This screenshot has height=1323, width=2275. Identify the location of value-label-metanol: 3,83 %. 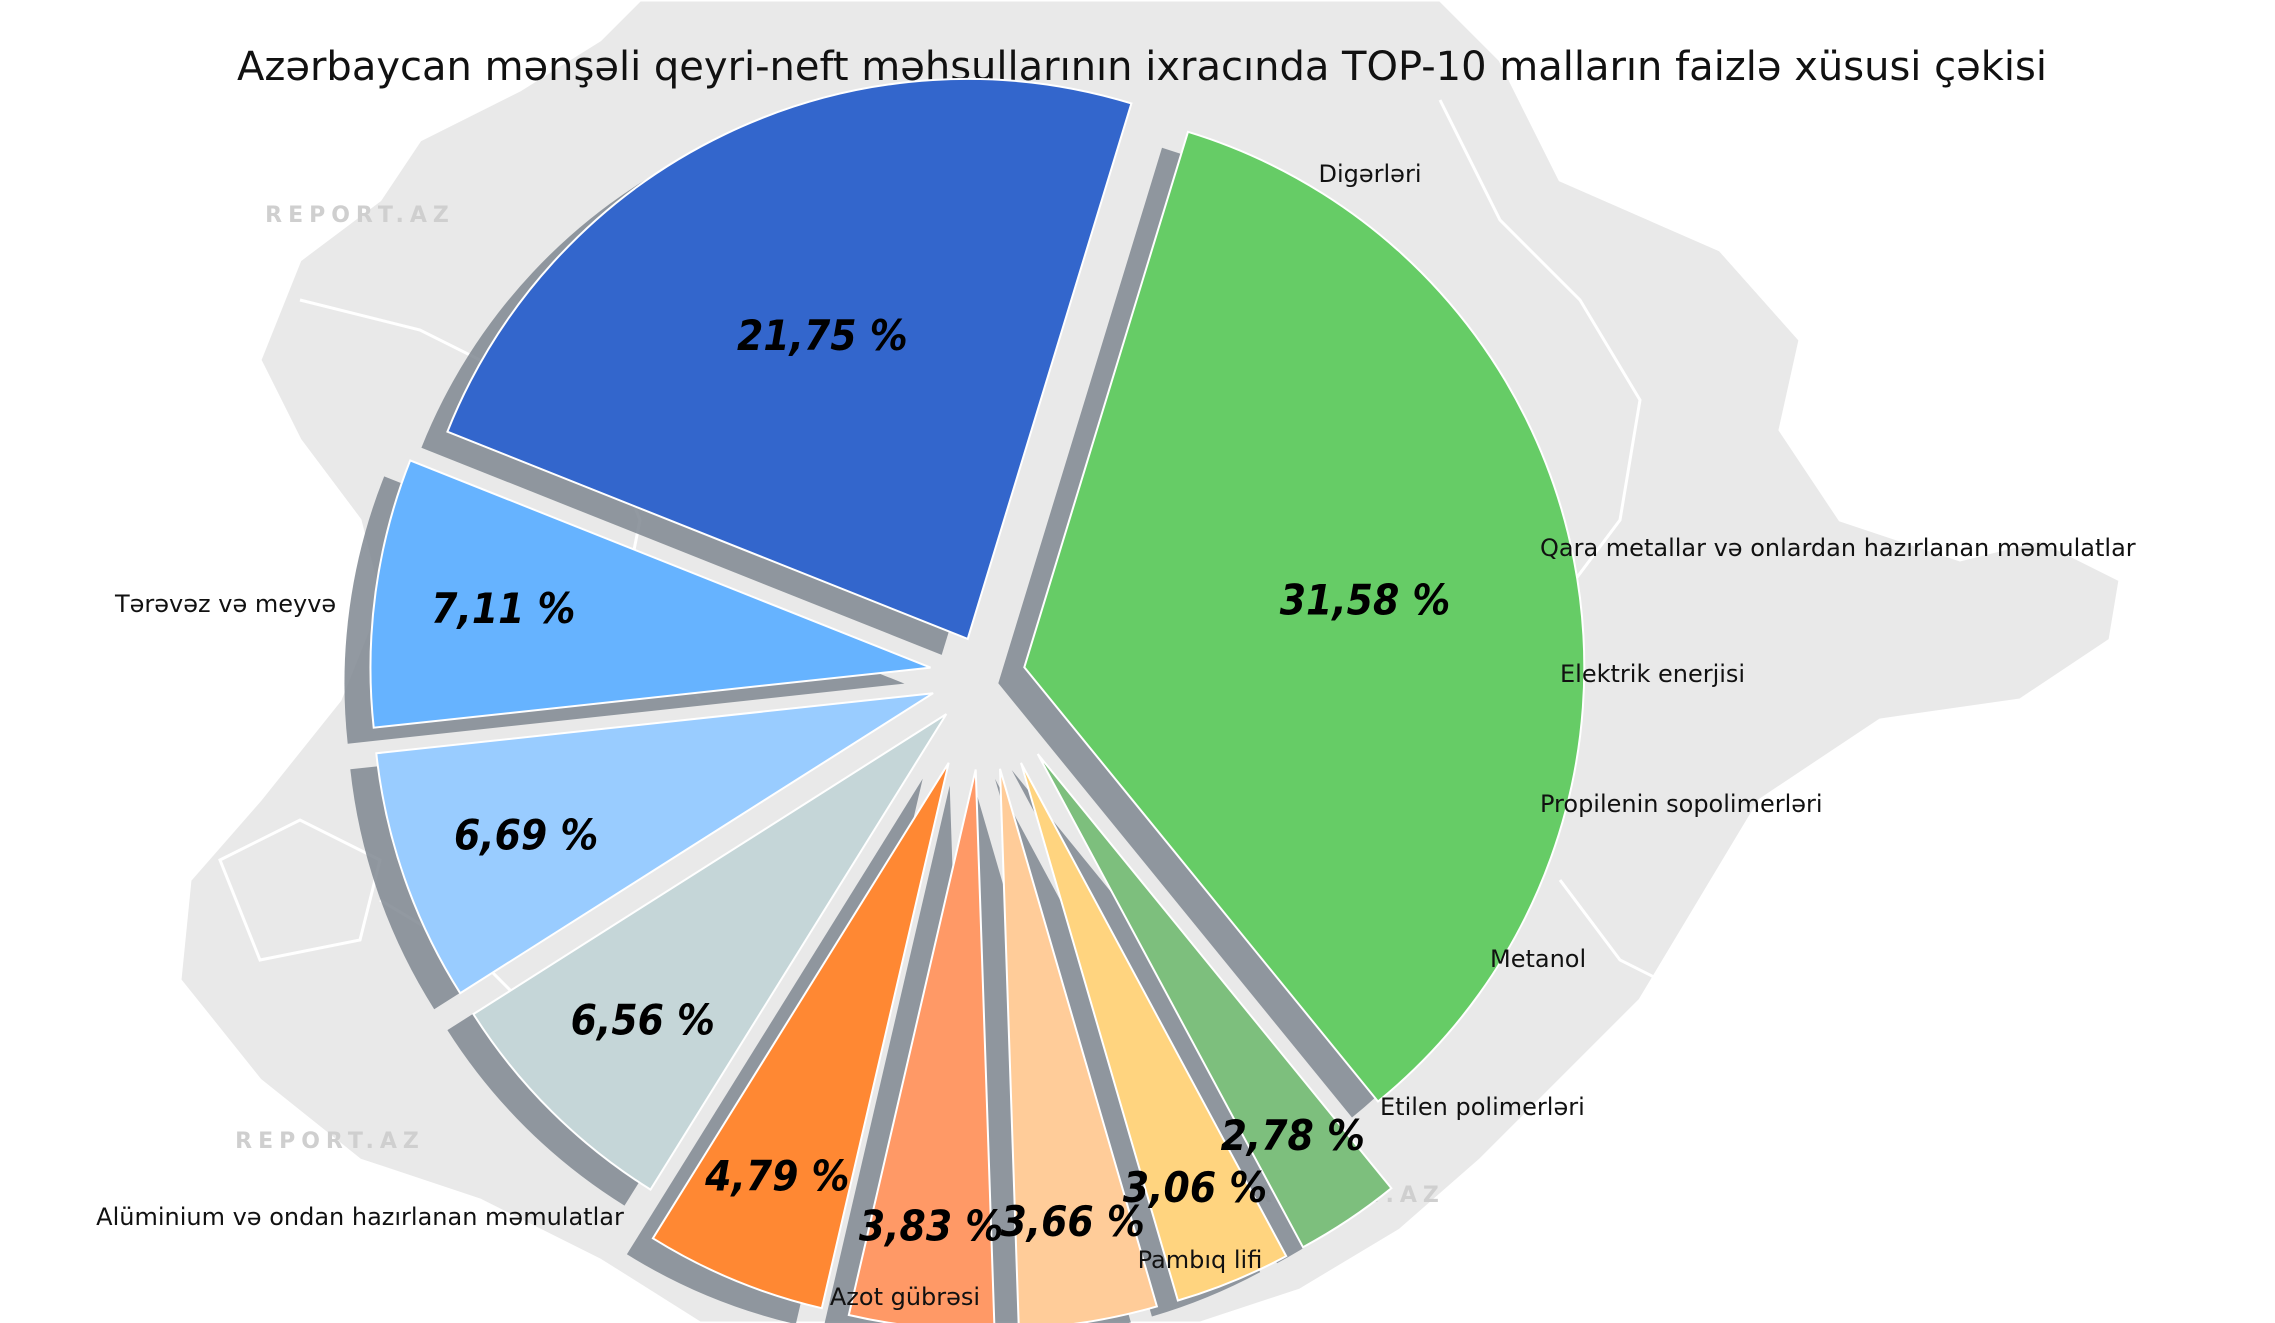
(931, 1226).